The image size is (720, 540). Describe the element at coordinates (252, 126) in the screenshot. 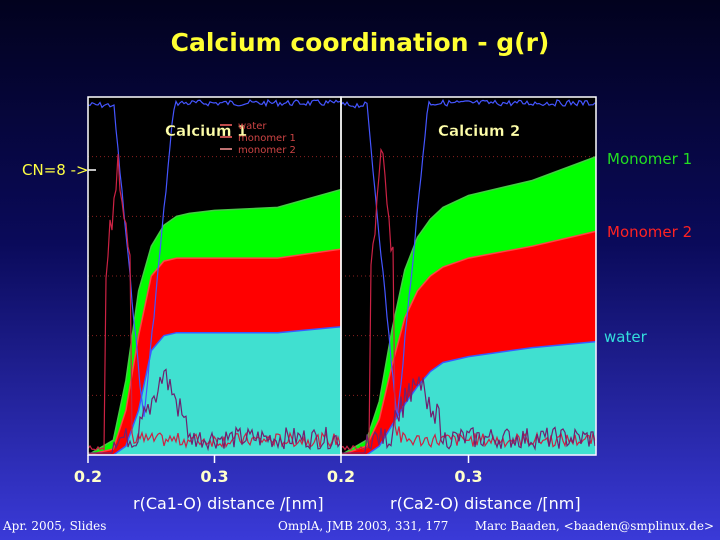

I see `inset-legend-label: water` at that location.